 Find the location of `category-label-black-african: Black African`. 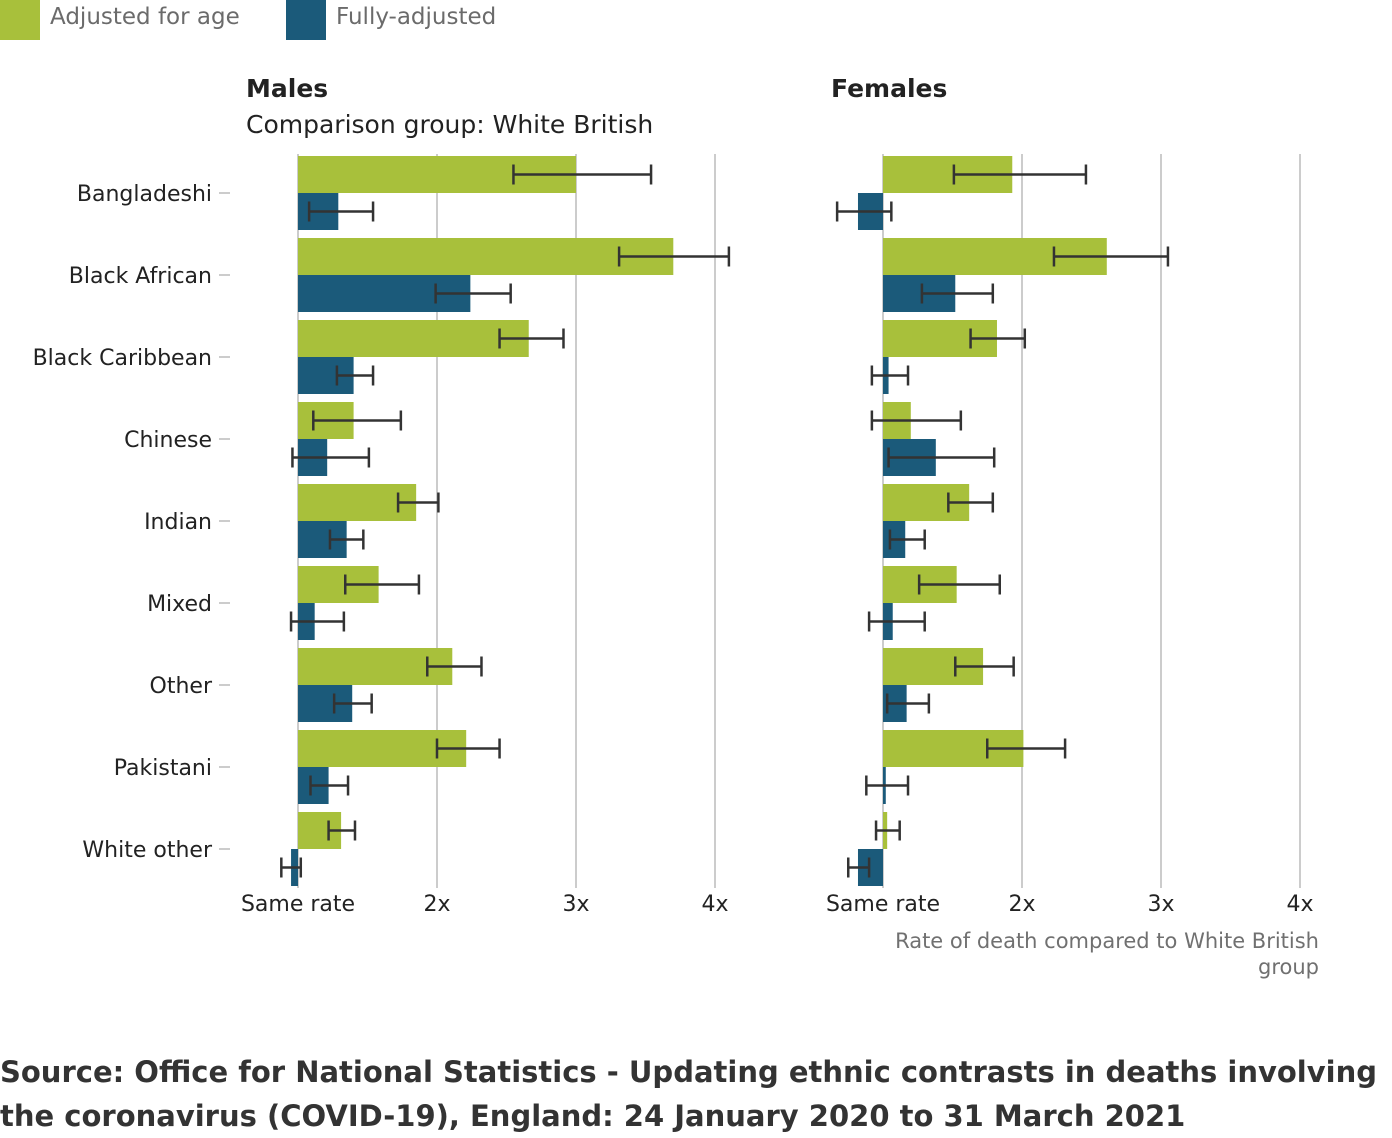

category-label-black-african: Black African is located at coordinates (140, 276).